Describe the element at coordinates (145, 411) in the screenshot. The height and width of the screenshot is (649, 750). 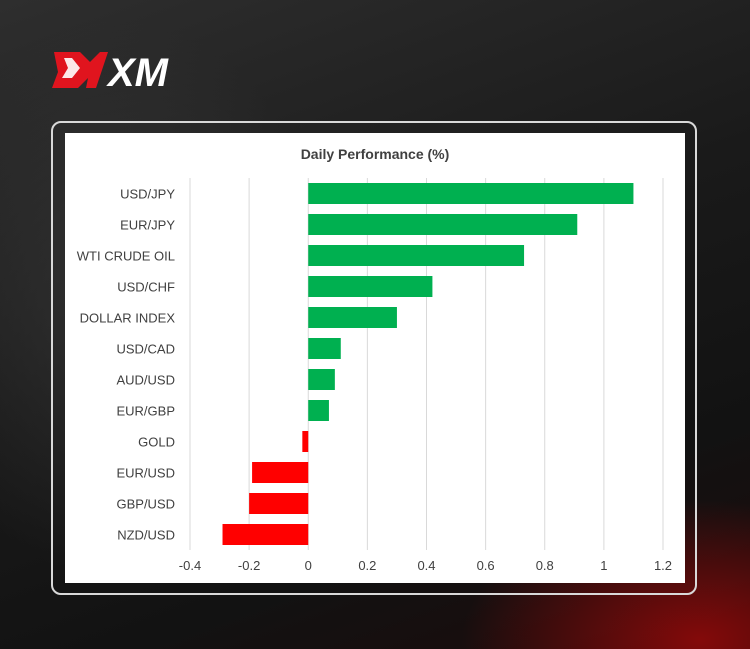
I see `category-label: EUR/GBP` at that location.